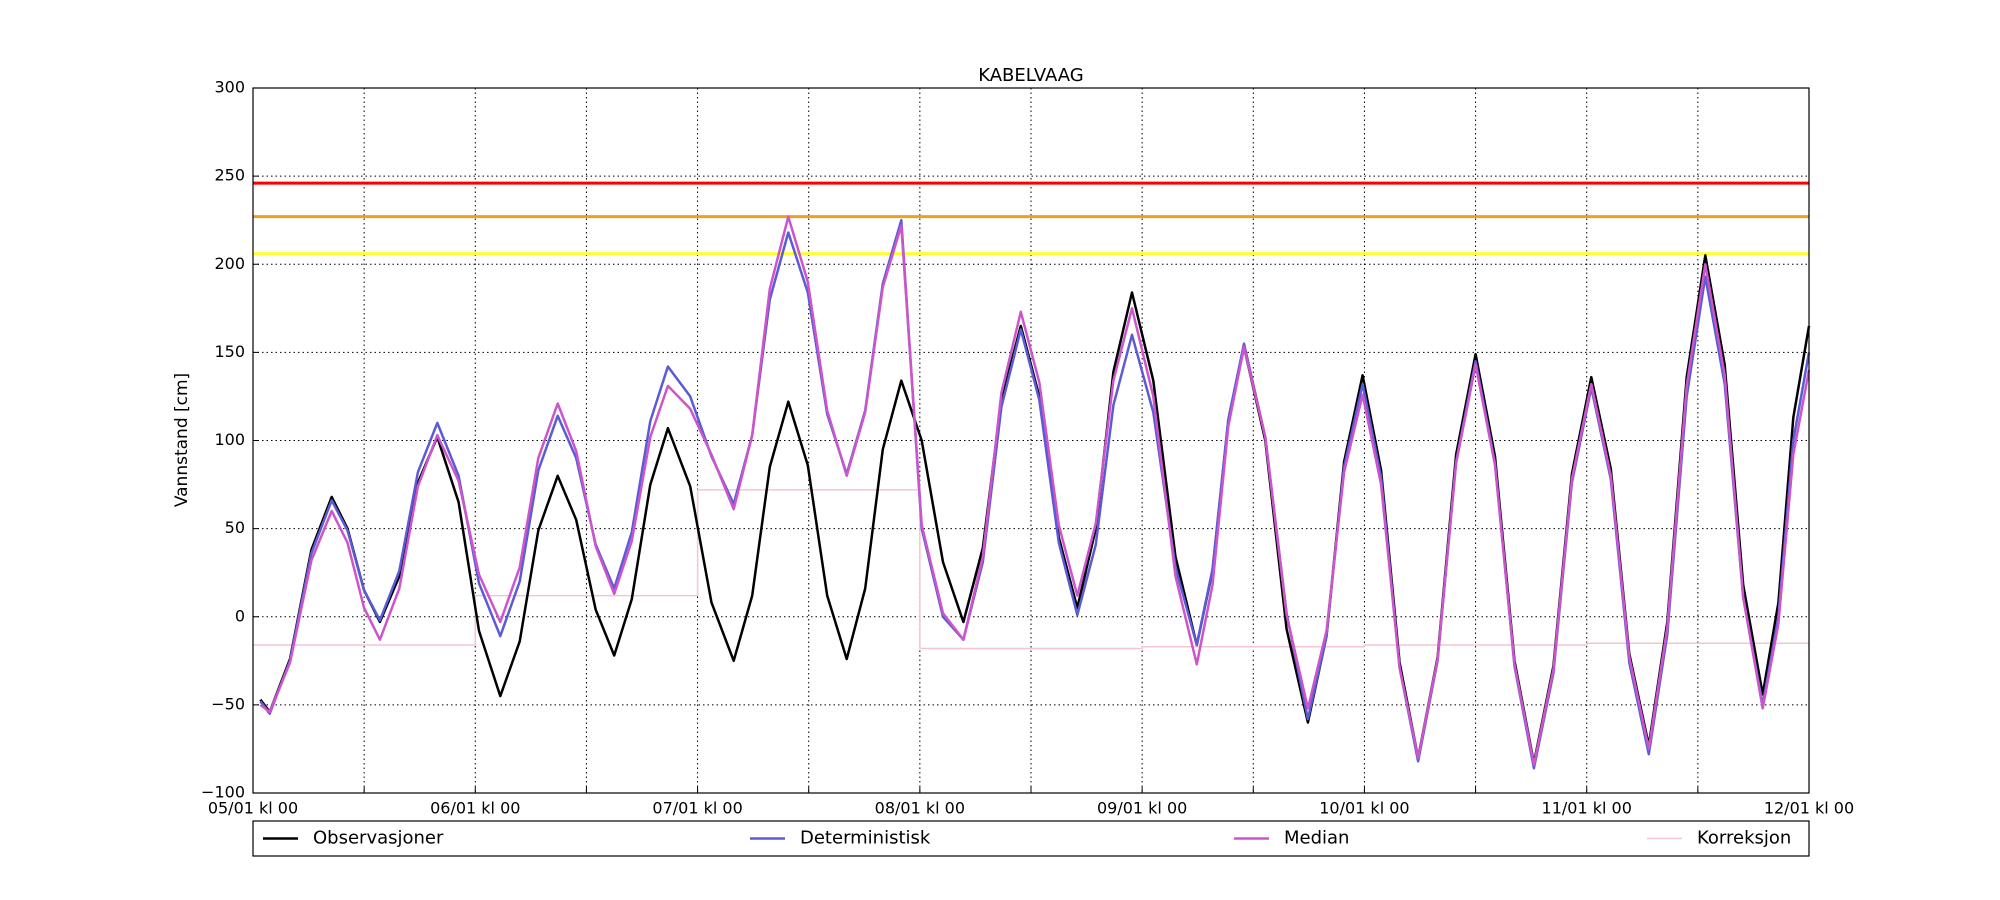  Describe the element at coordinates (223, 792) in the screenshot. I see `y-tick-label: −100` at that location.